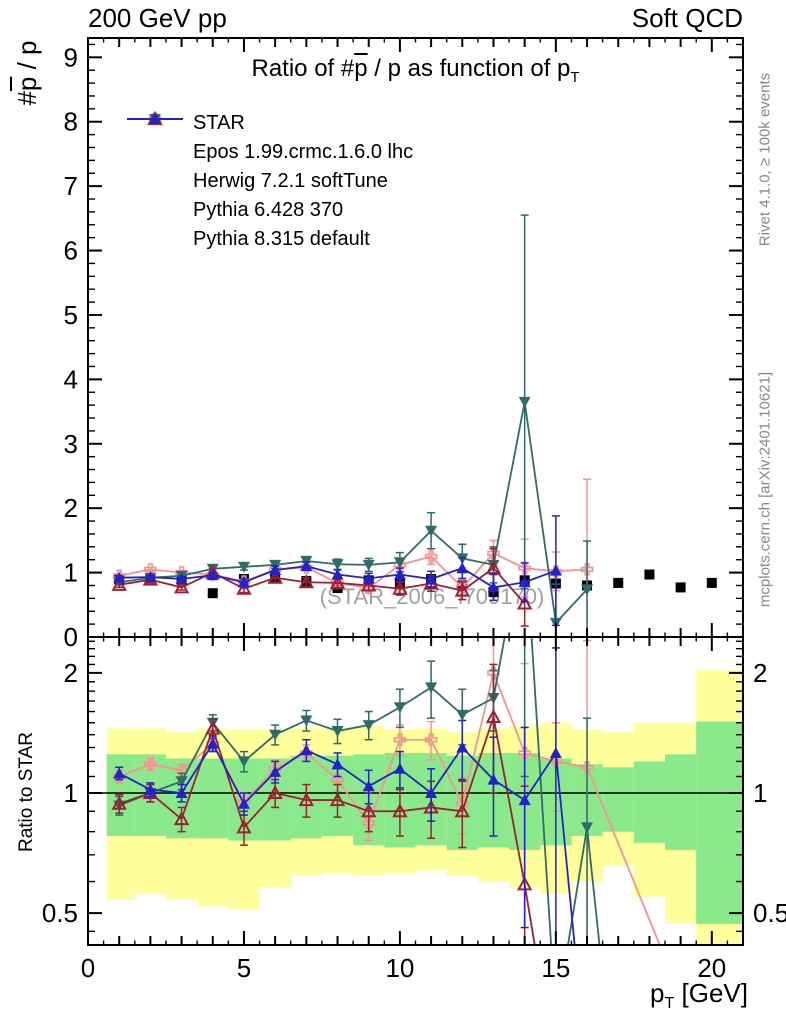  What do you see at coordinates (337, 571) in the screenshot?
I see `main-series-pythia` at bounding box center [337, 571].